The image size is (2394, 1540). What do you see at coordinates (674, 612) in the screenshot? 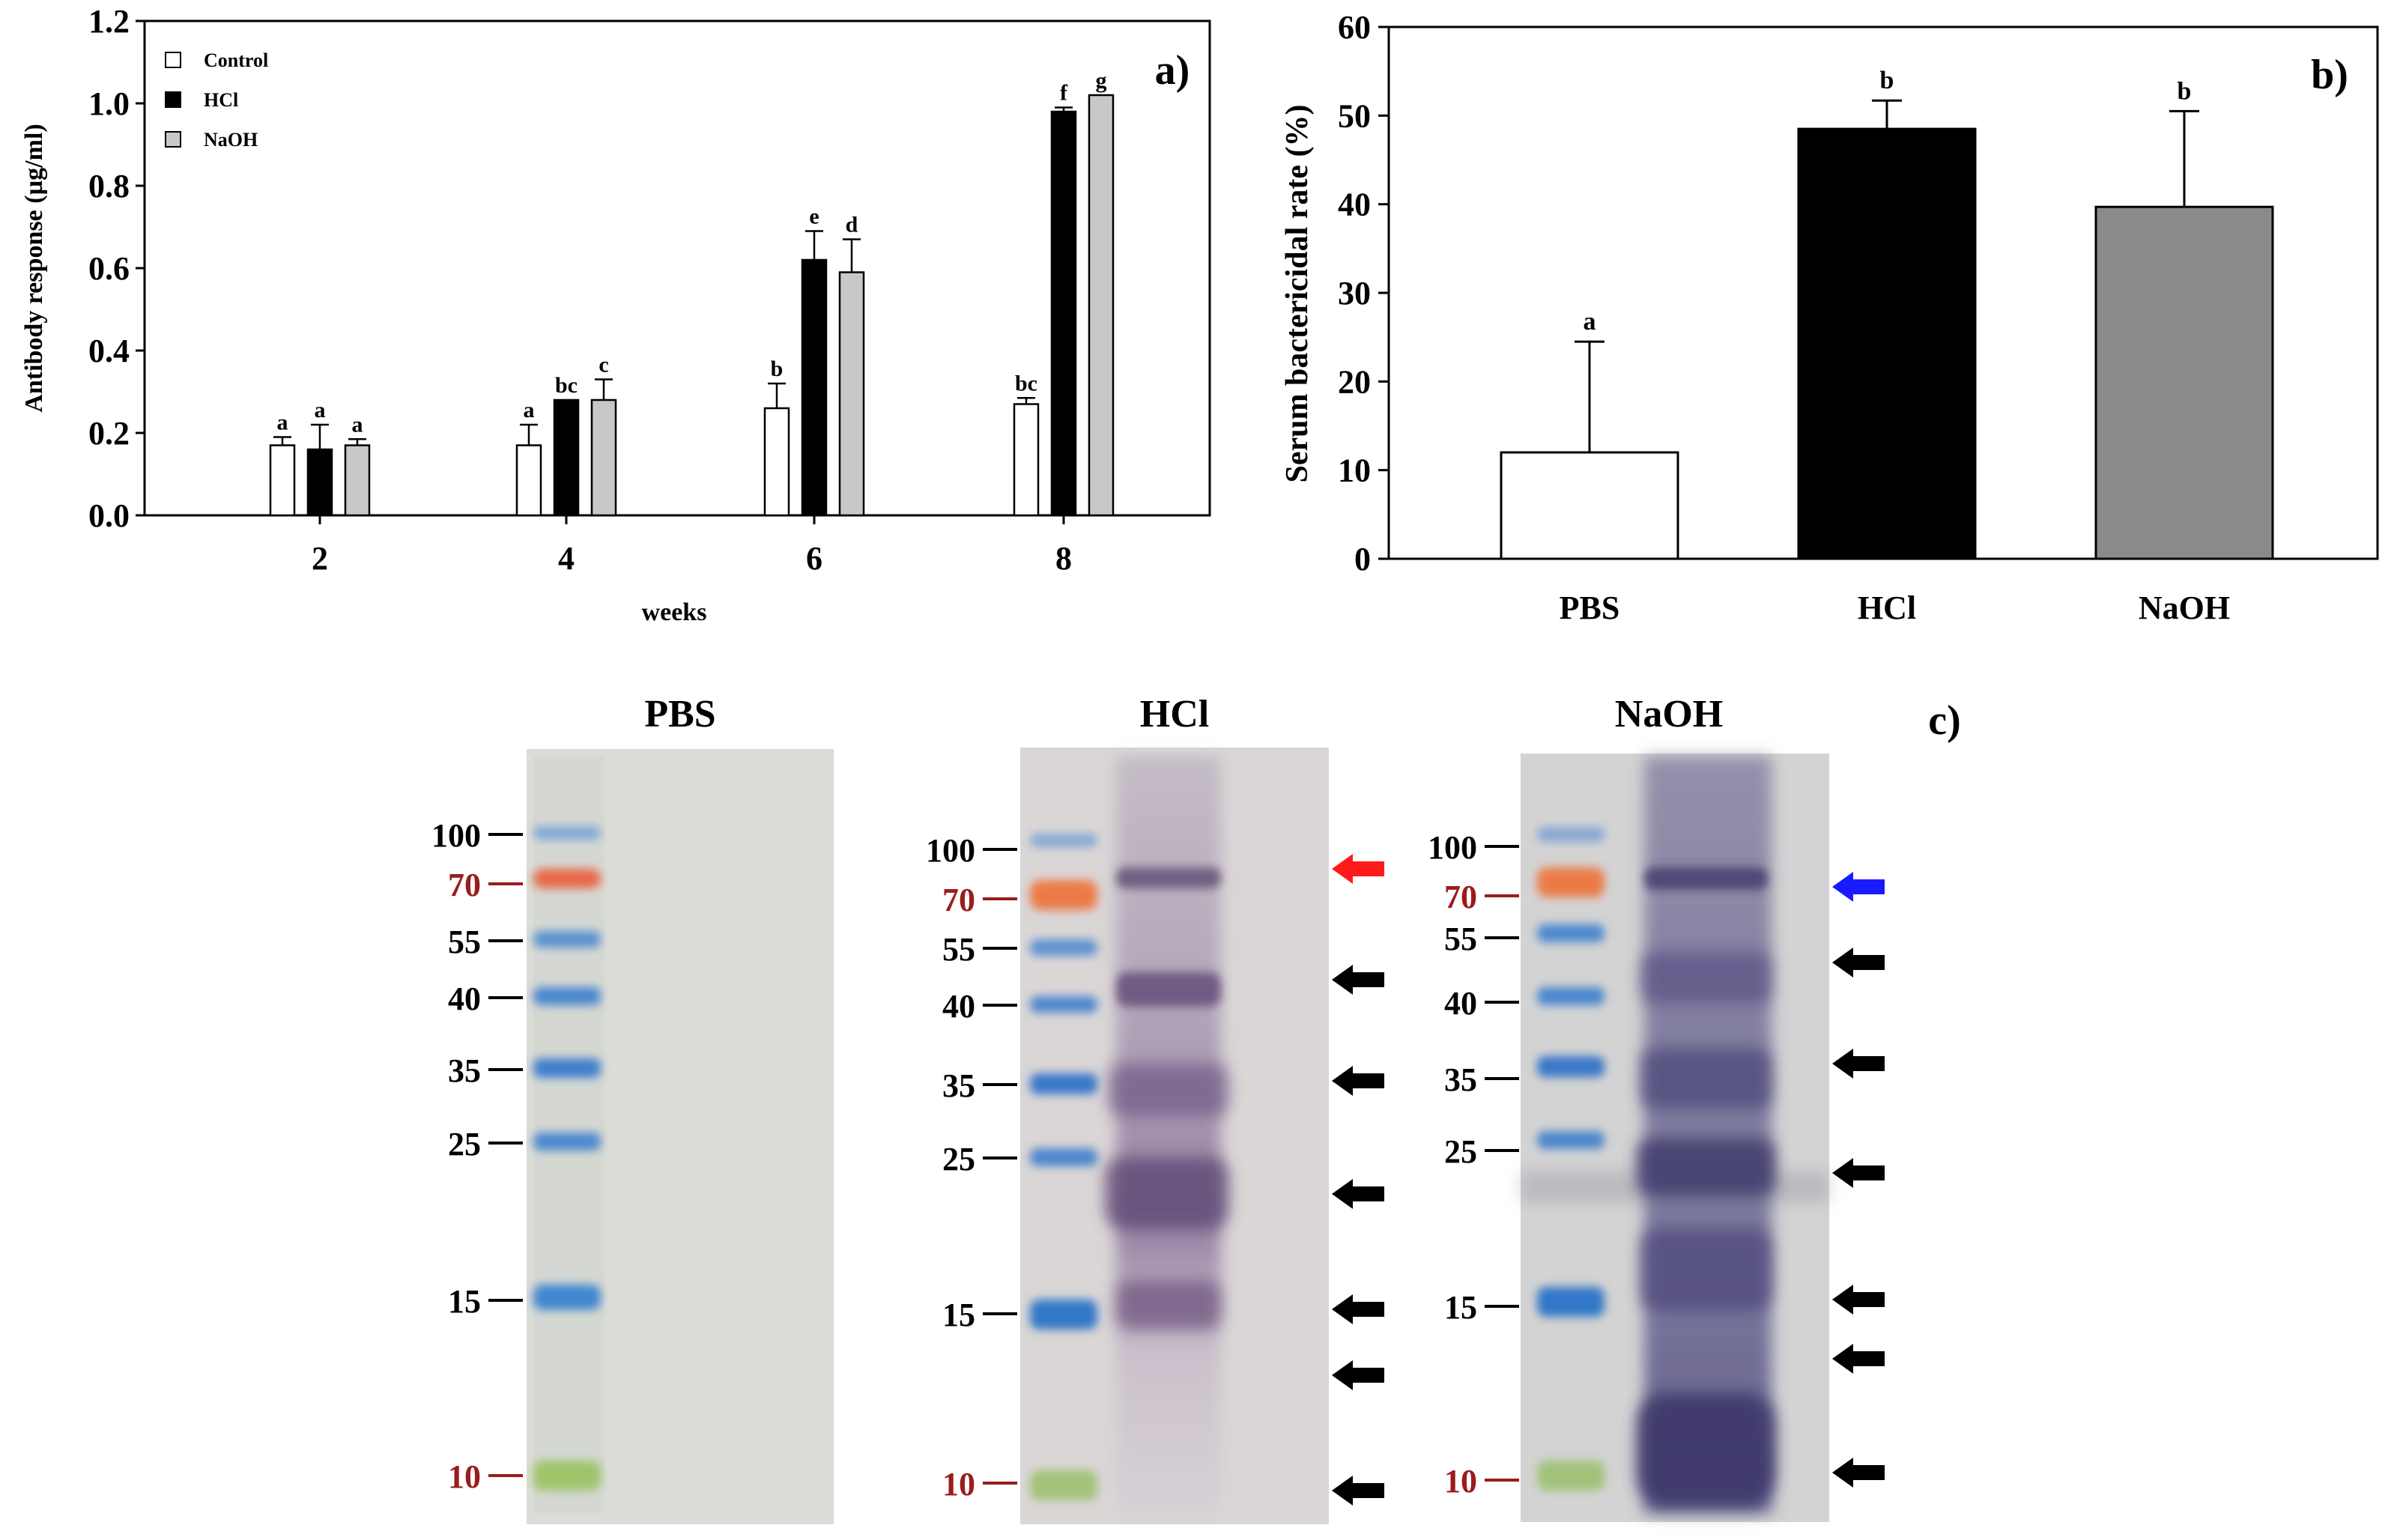
I see `x-axis-label-a: weeks` at bounding box center [674, 612].